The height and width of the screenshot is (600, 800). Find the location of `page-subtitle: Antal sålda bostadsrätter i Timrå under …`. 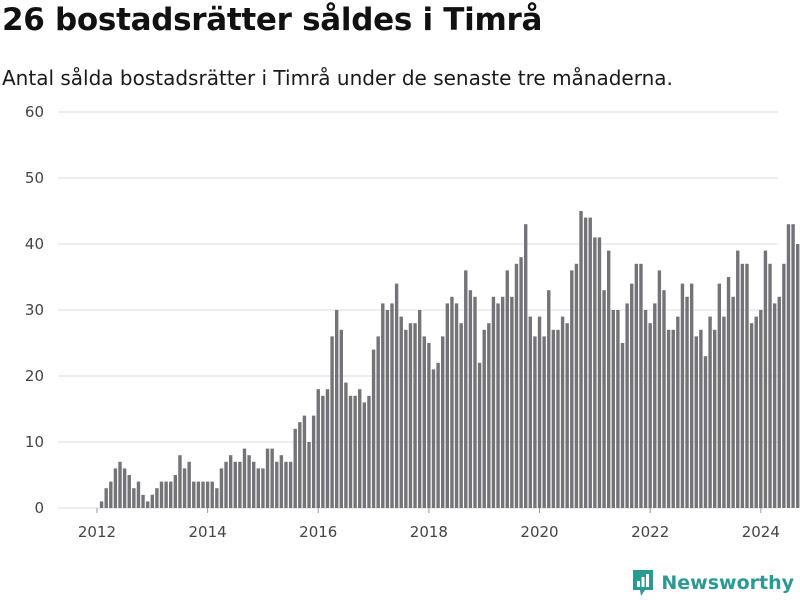

page-subtitle: Antal sålda bostadsrätter i Timrå under … is located at coordinates (337, 78).